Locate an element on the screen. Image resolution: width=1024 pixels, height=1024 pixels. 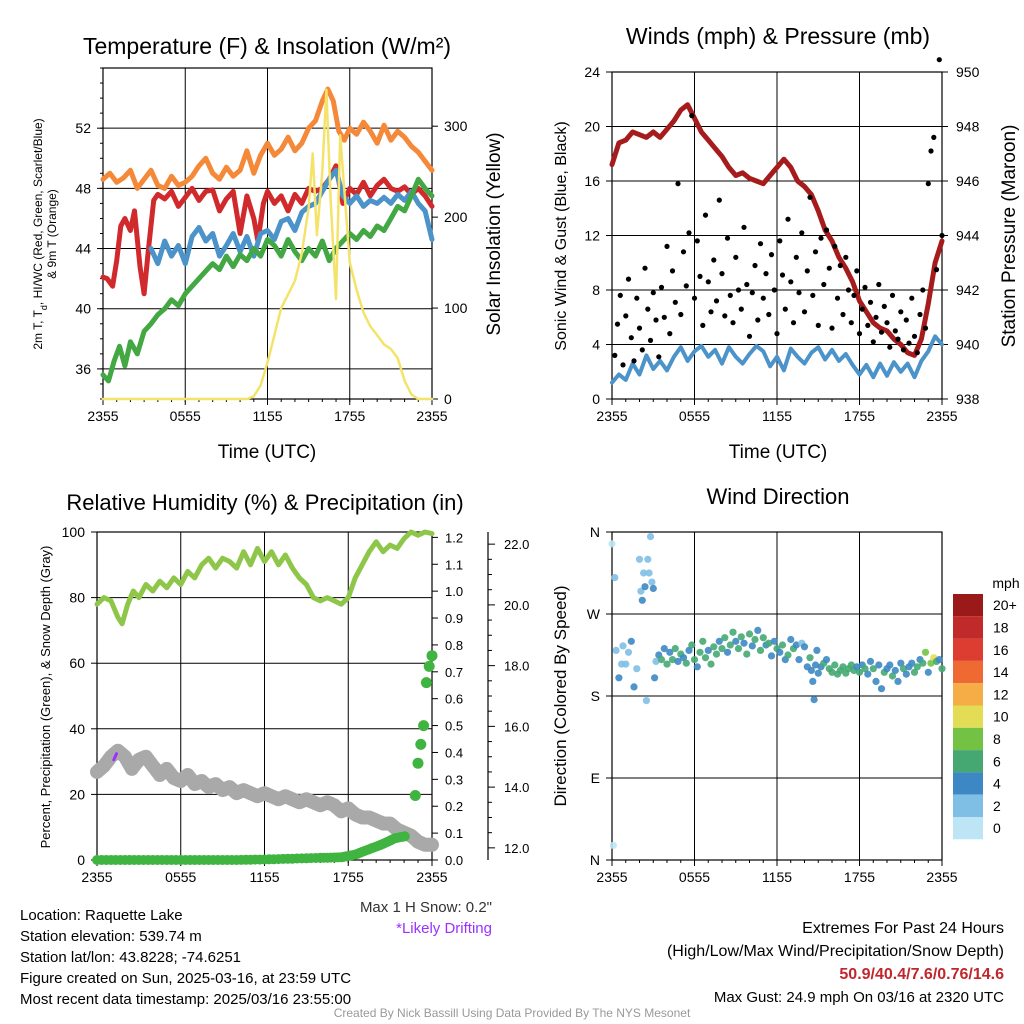
winds-y-label-group: Sonic Wind & Gust (Blue, Black) is located at coordinates (561, 235).